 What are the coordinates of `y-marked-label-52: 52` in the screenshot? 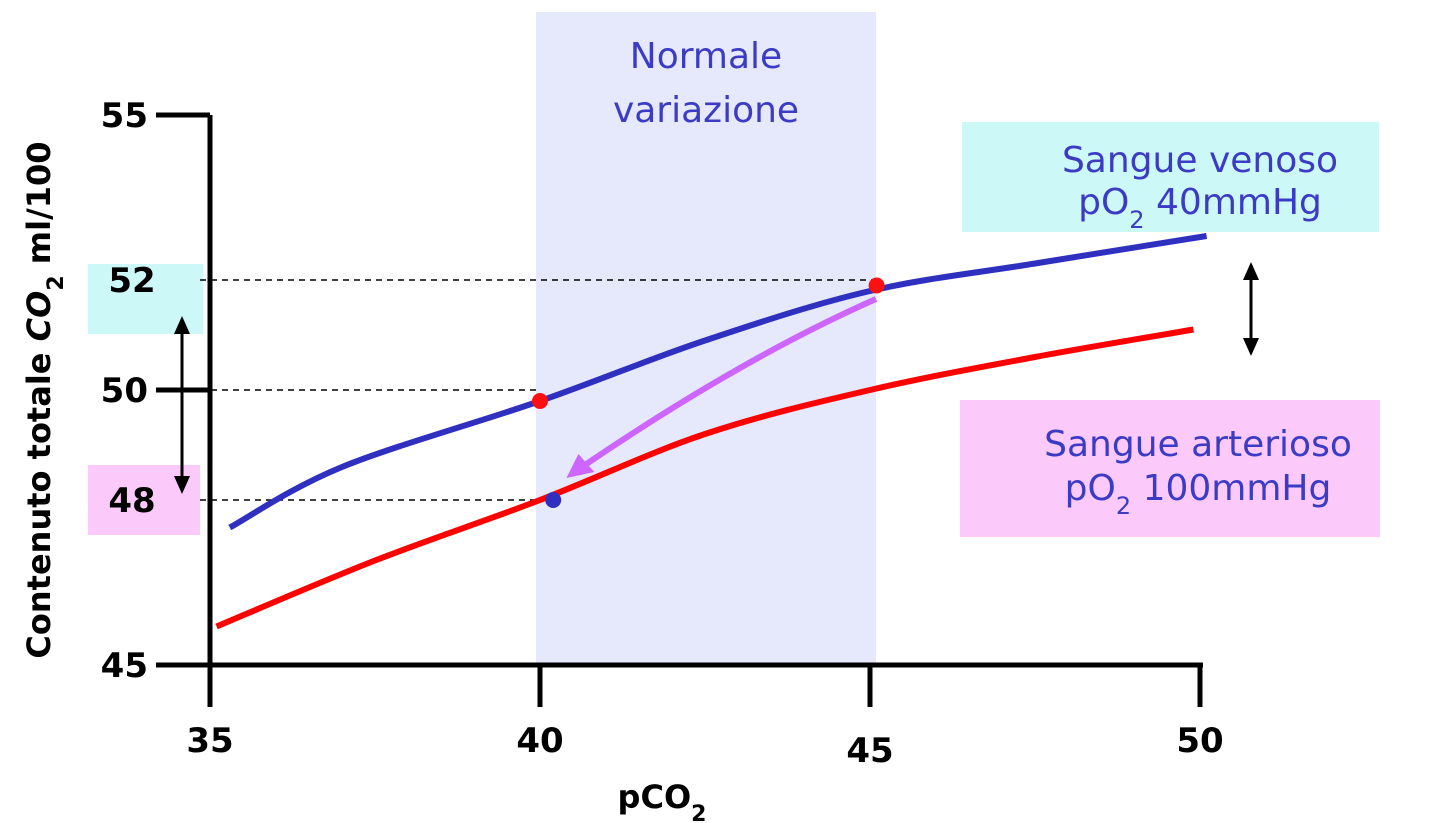 It's located at (131, 281).